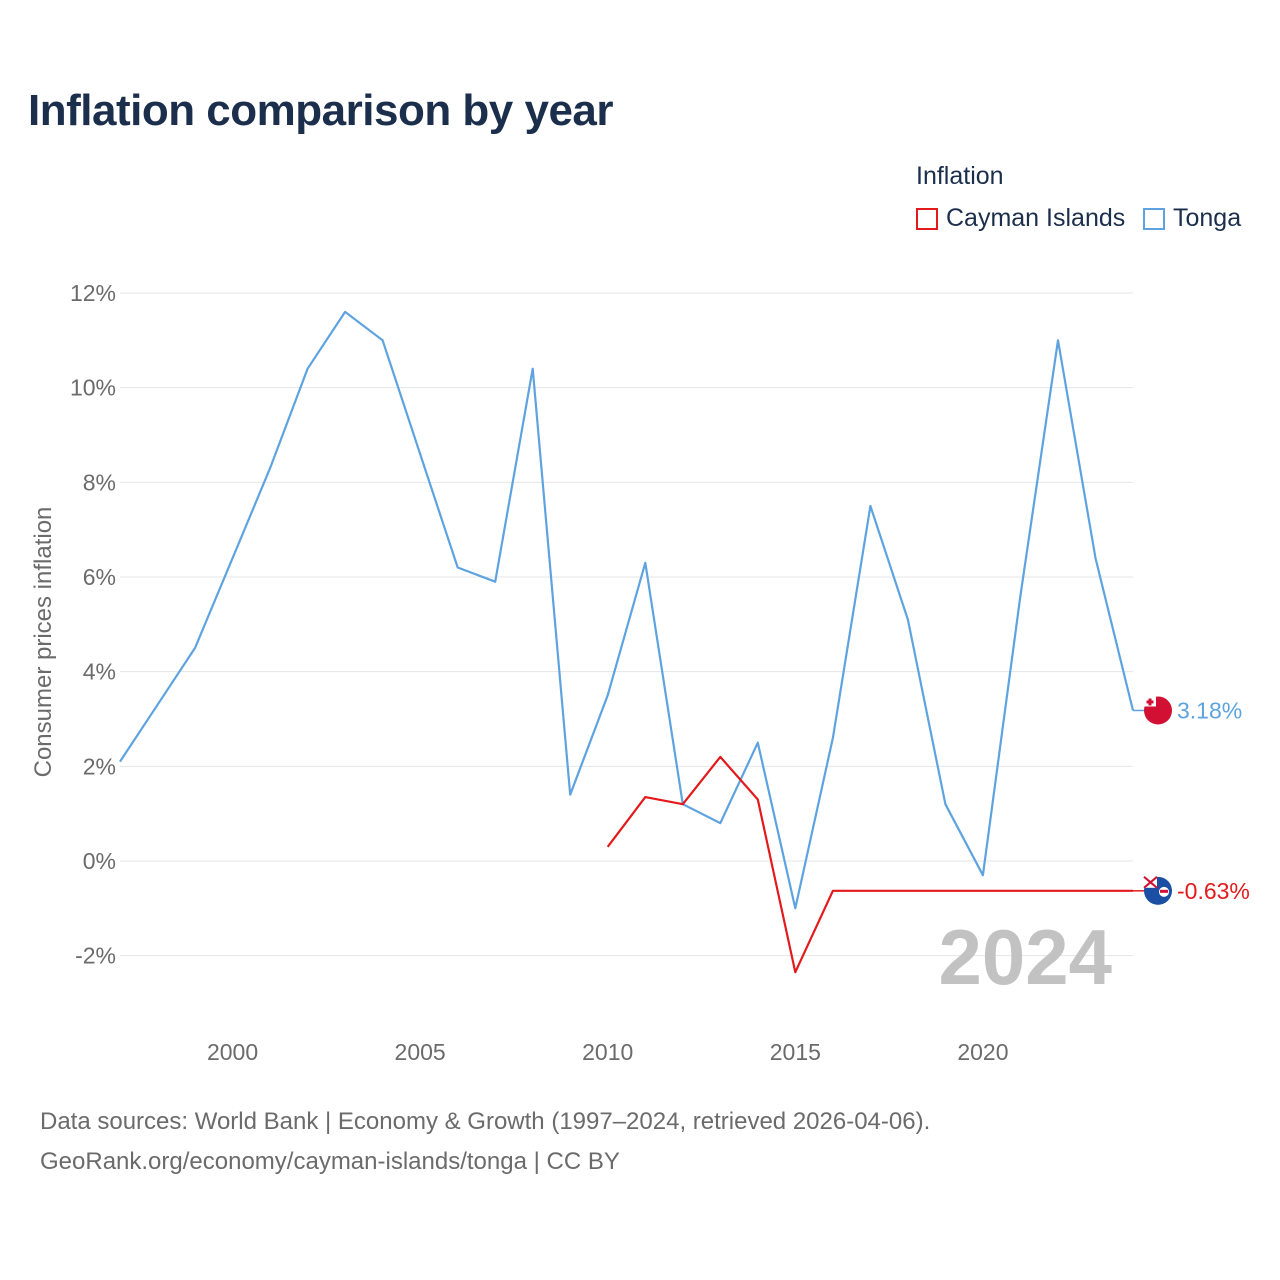  What do you see at coordinates (1157, 890) in the screenshot?
I see `cayman-islands-flag-icon` at bounding box center [1157, 890].